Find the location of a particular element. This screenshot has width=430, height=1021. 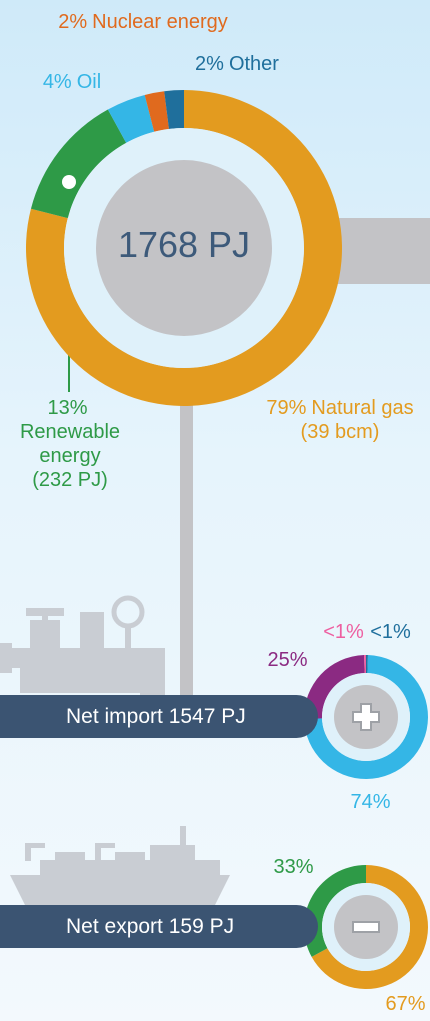

category-label: Renewable energy is located at coordinates (70, 444).